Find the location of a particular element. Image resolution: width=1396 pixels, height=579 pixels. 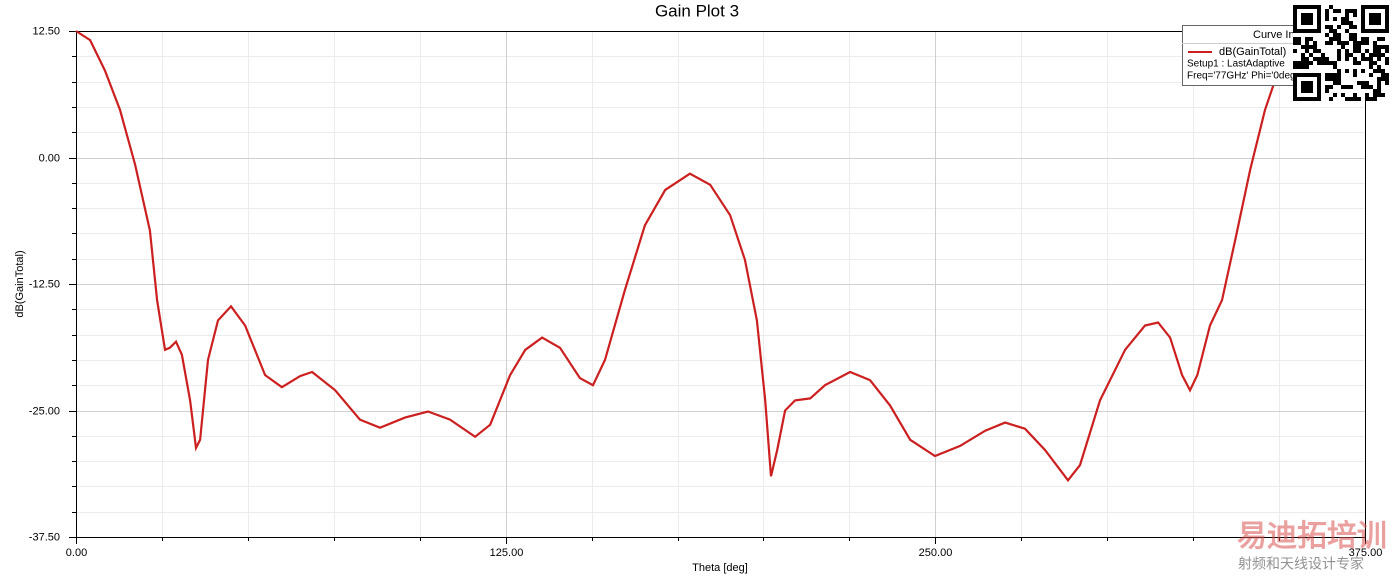

x-tick-label: 250.00 is located at coordinates (936, 553).